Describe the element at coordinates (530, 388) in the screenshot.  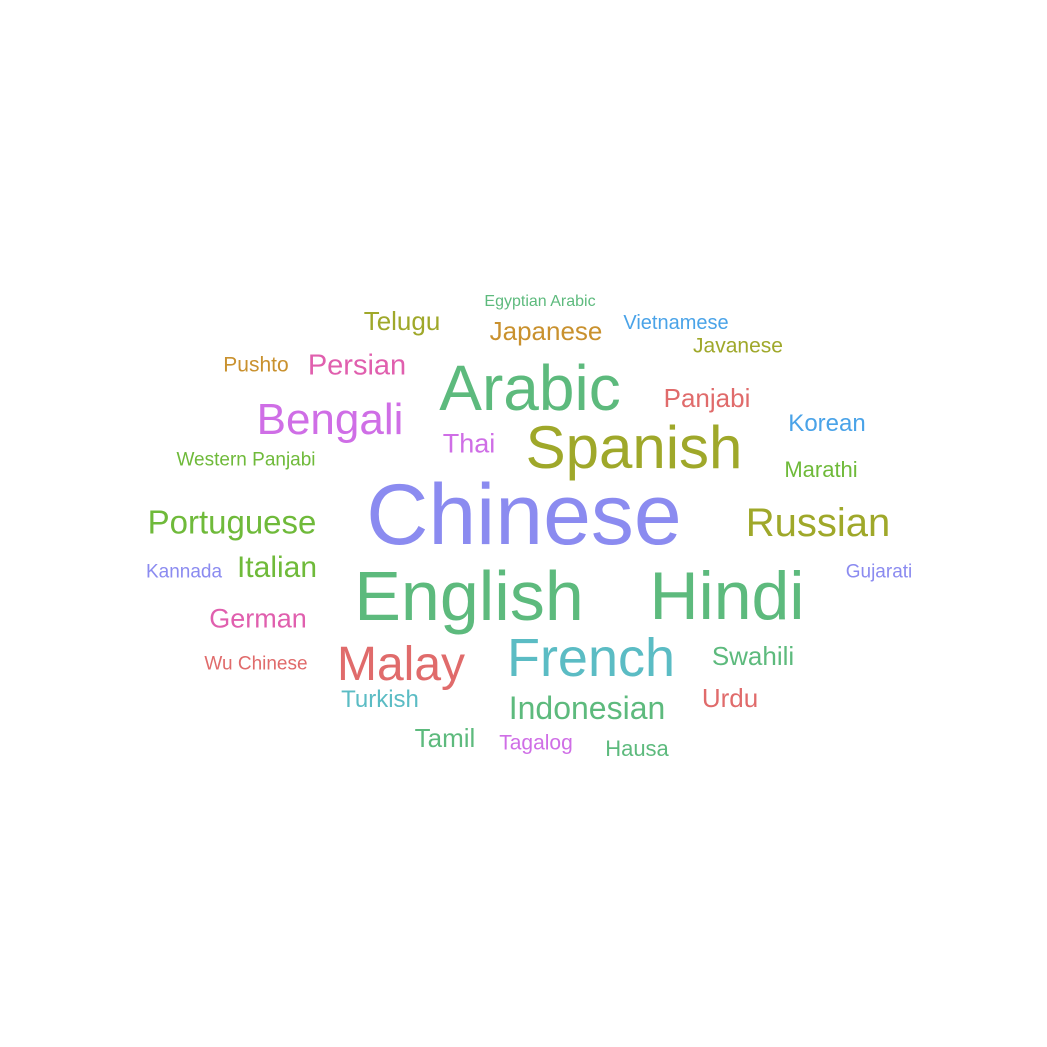
I see `word-arabic: Arabic` at that location.